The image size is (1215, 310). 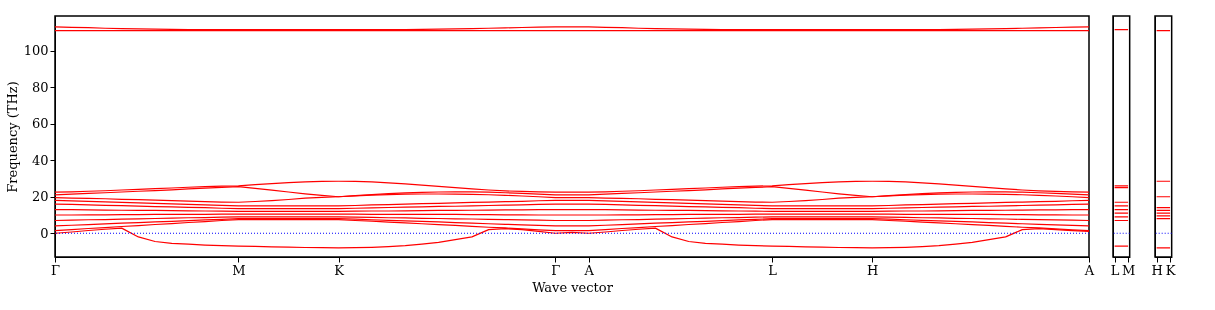 What do you see at coordinates (573, 287) in the screenshot?
I see `x-axis-title: Wave vector` at bounding box center [573, 287].